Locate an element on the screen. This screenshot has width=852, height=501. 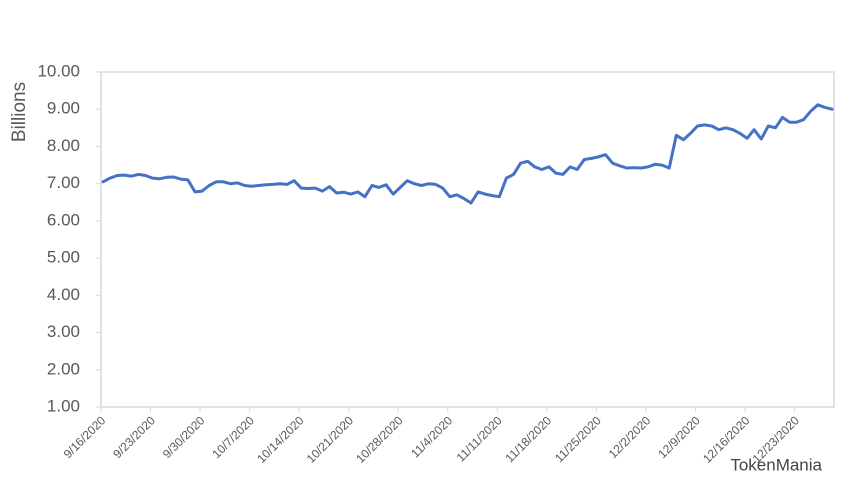
x-tick-label: 11/4/2020 is located at coordinates (431, 436).